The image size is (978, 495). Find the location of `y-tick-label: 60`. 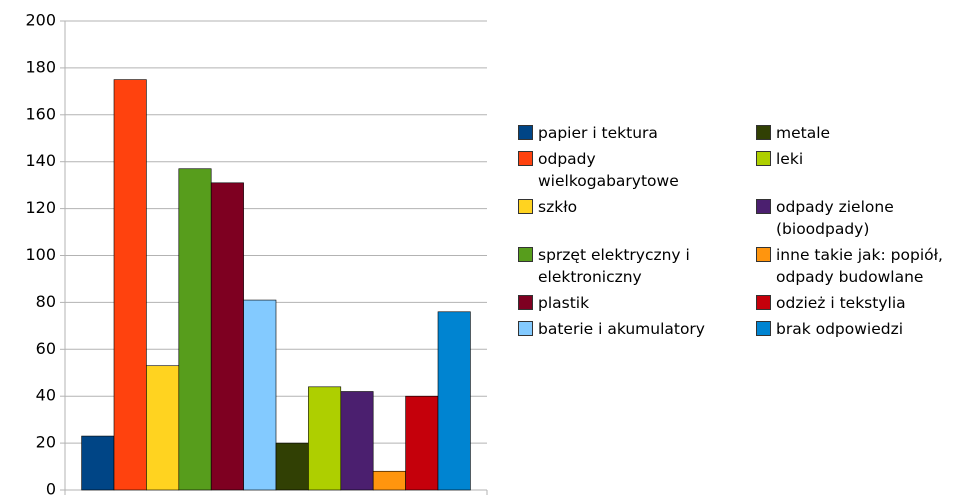

y-tick-label: 60 is located at coordinates (46, 348).